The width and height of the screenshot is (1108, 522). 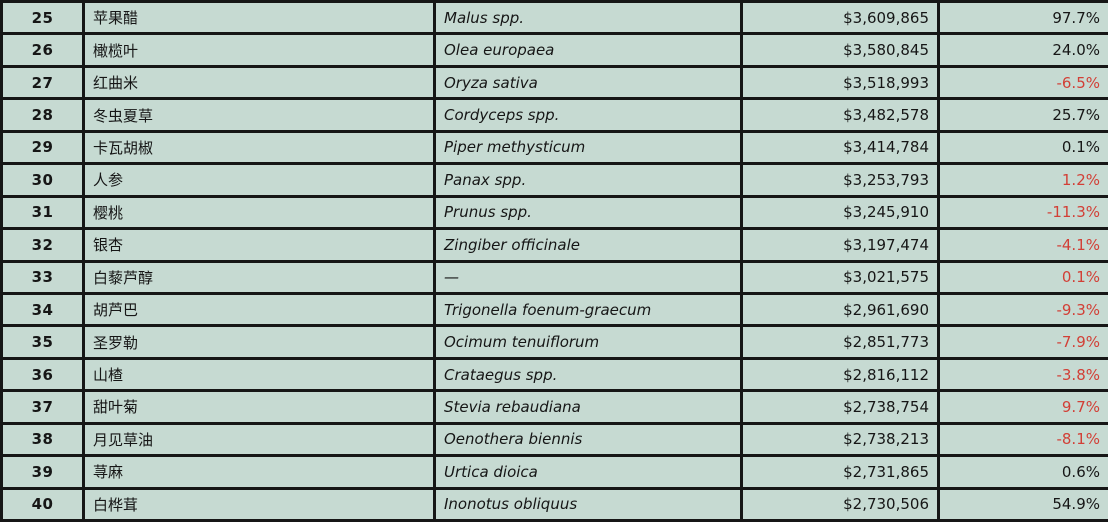 What do you see at coordinates (588, 180) in the screenshot?
I see `latin-name-cell: Panax spp.` at bounding box center [588, 180].